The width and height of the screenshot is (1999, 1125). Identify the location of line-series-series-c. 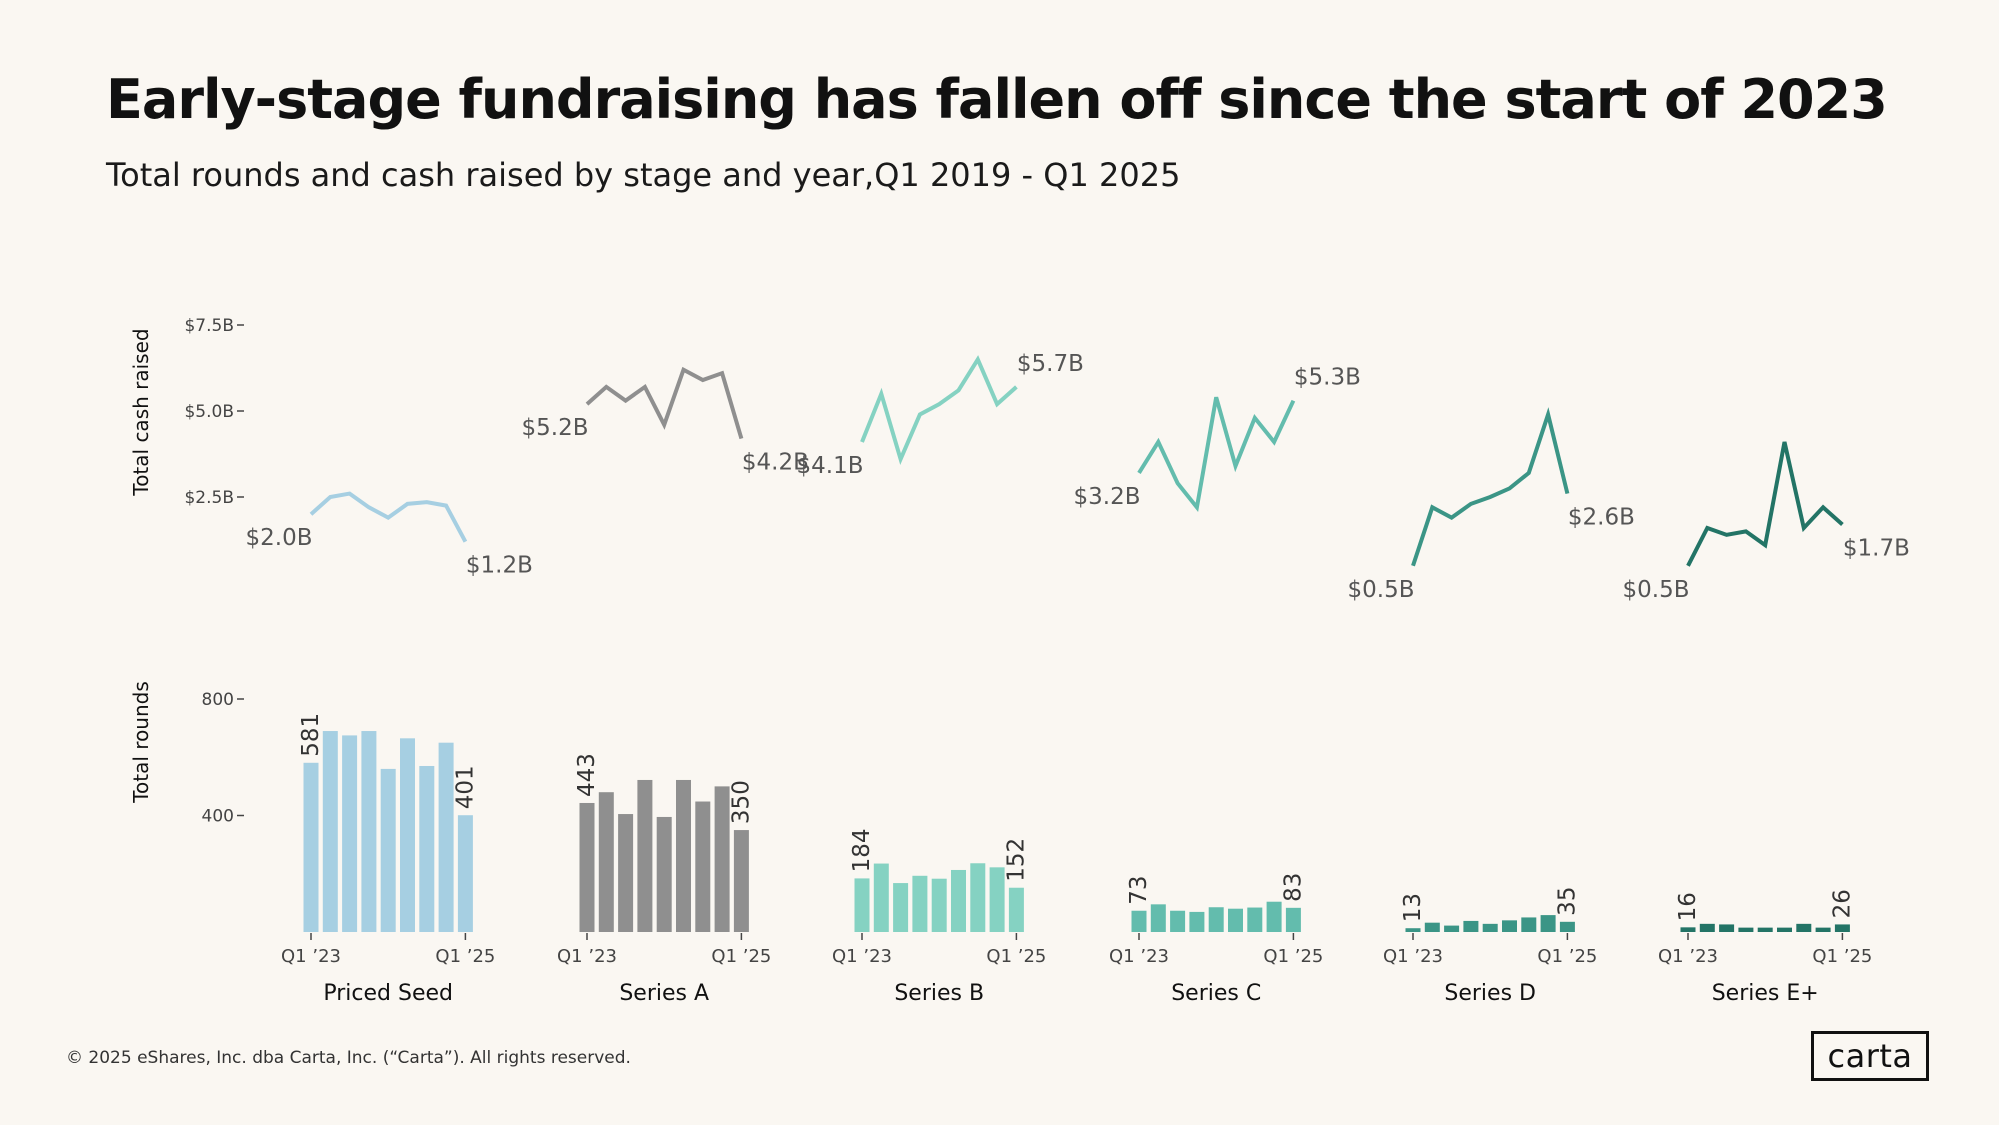
(1216, 454).